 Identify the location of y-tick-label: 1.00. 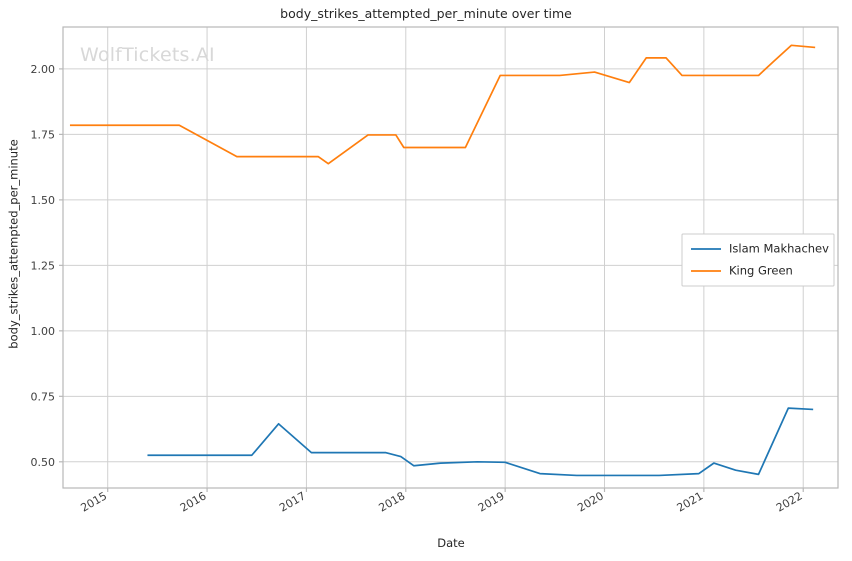
(43, 331).